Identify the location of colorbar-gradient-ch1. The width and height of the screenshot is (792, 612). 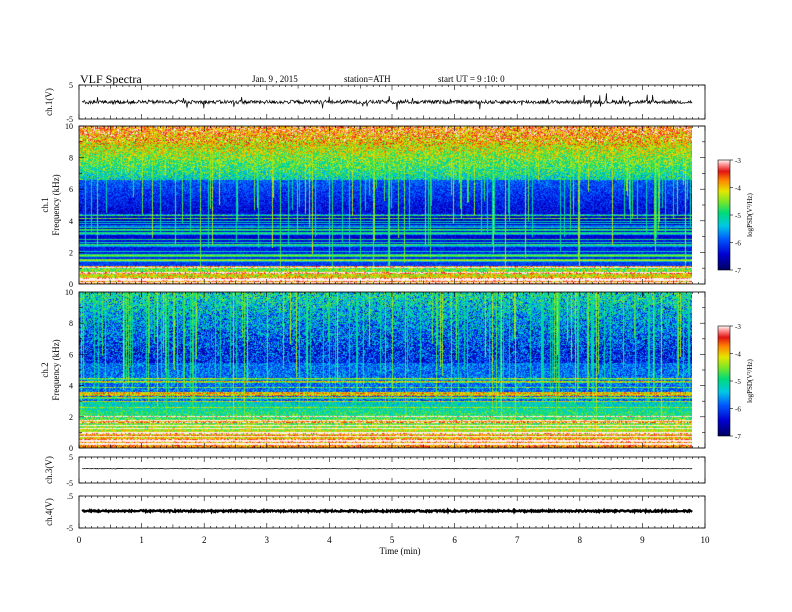
(724, 215).